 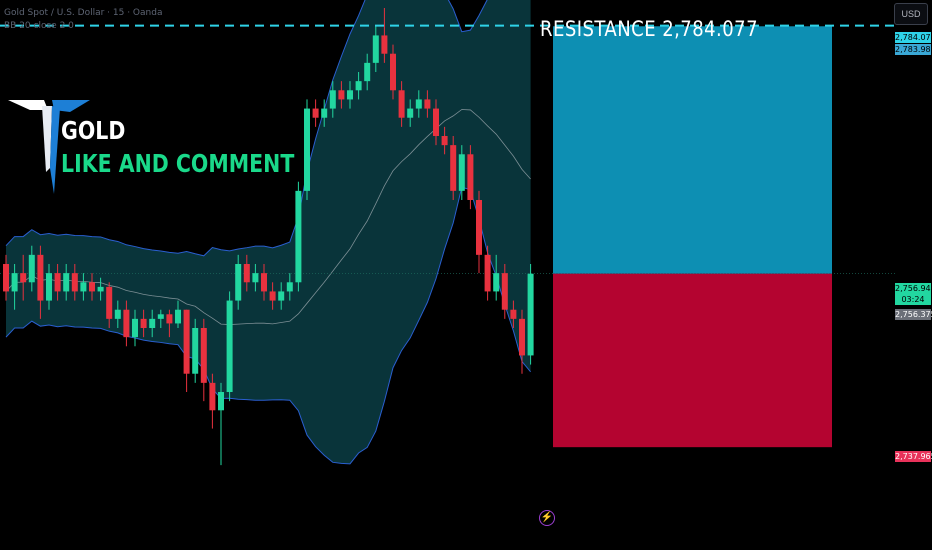 What do you see at coordinates (913, 37) in the screenshot?
I see `resistance-price-tag: 2,784.077` at bounding box center [913, 37].